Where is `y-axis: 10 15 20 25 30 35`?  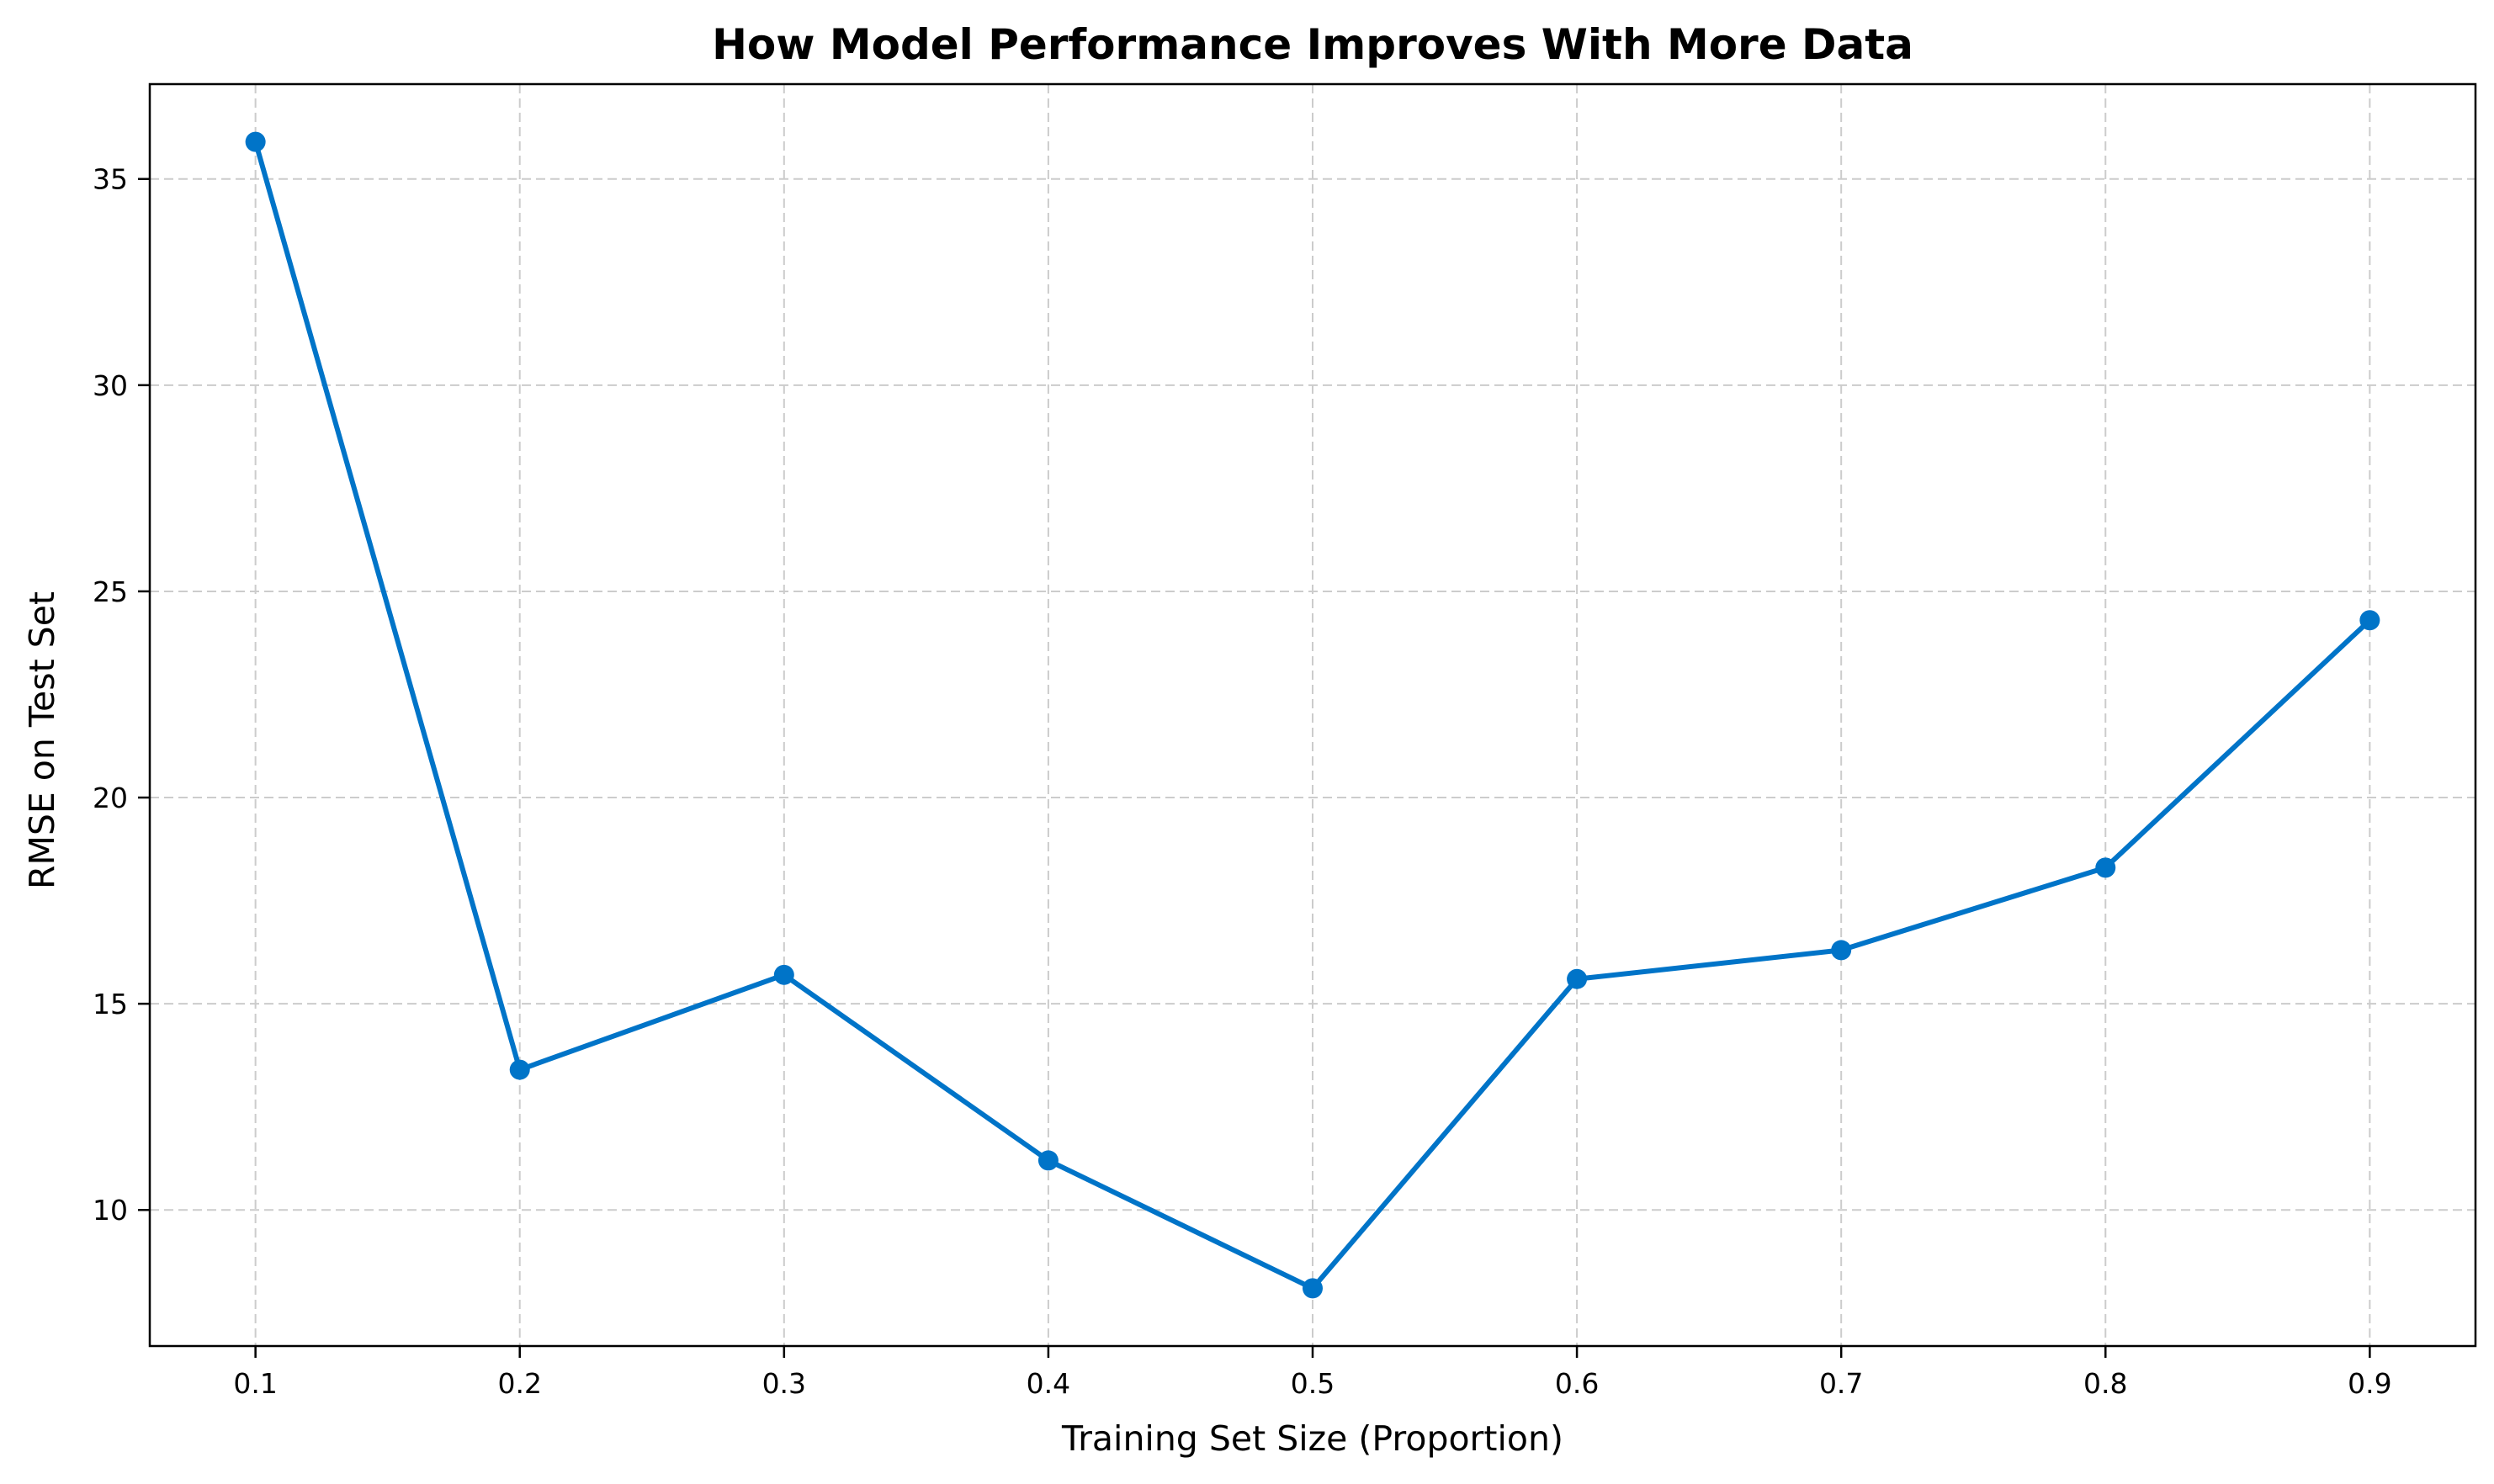
y-axis: 10 15 20 25 30 35 is located at coordinates (122, 695).